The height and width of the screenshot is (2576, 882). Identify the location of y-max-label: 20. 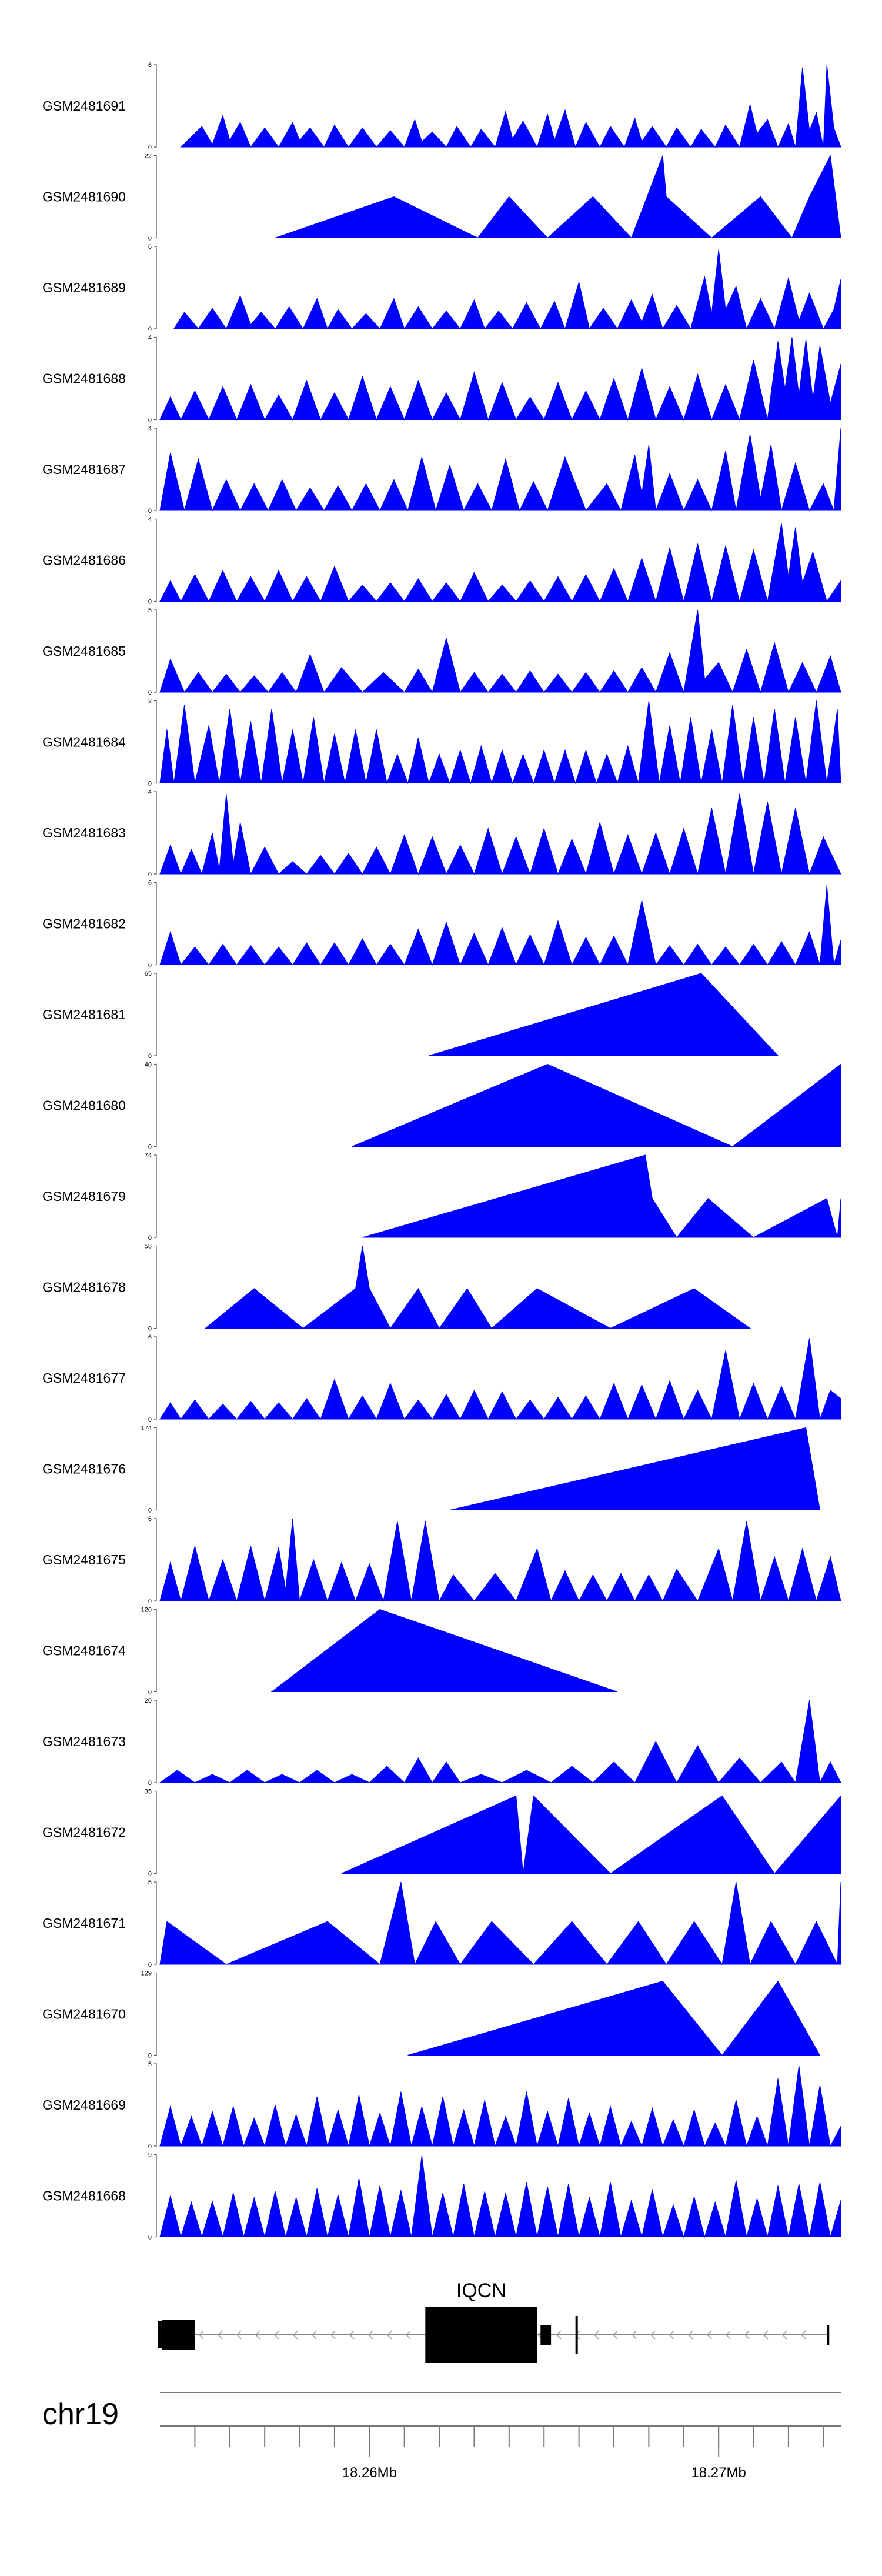
(148, 1700).